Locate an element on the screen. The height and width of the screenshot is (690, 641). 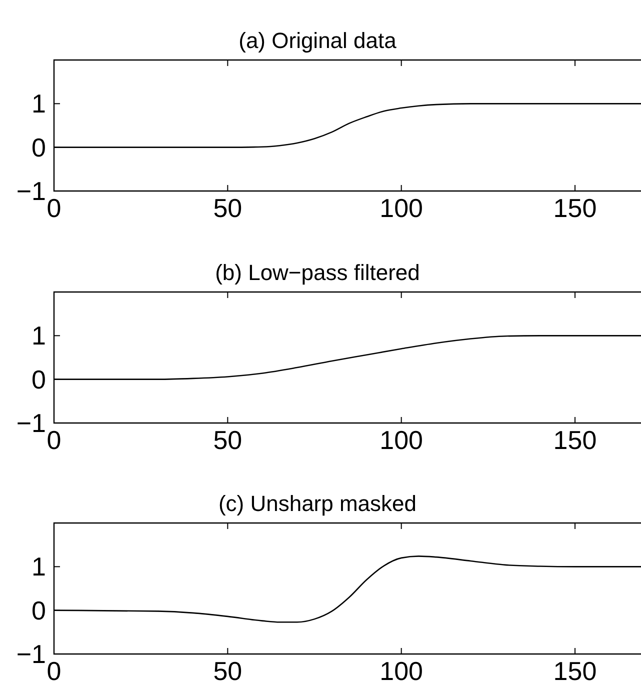
chart-title: (b) Low−pass filtered is located at coordinates (317, 272).